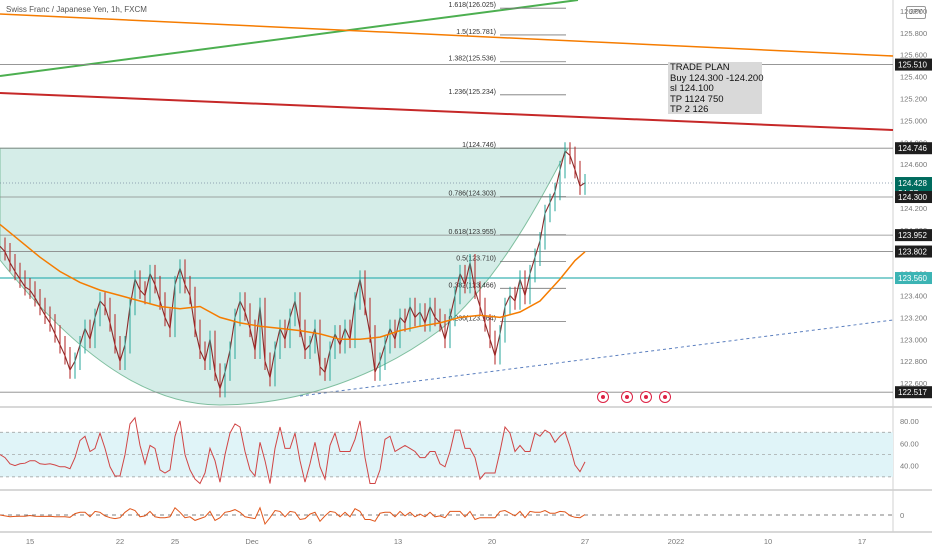 This screenshot has height=550, width=932. Describe the element at coordinates (293, 516) in the screenshot. I see `oscillator-line` at that location.